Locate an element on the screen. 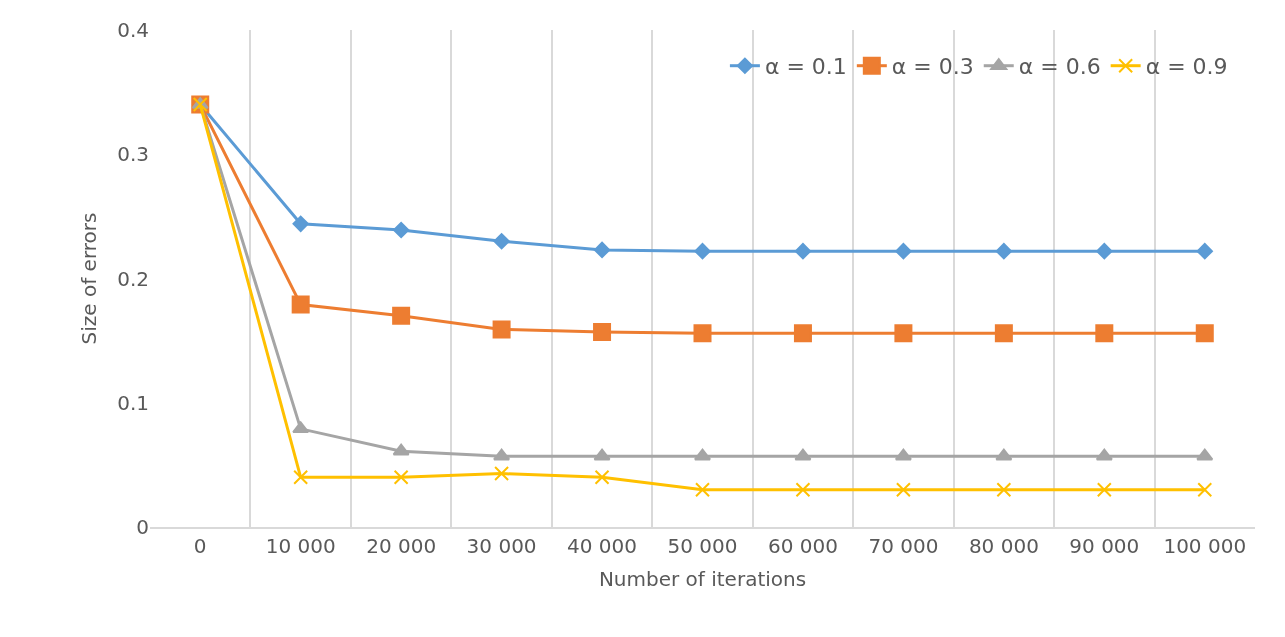  legend-label: α = 0.6 is located at coordinates (1059, 67).